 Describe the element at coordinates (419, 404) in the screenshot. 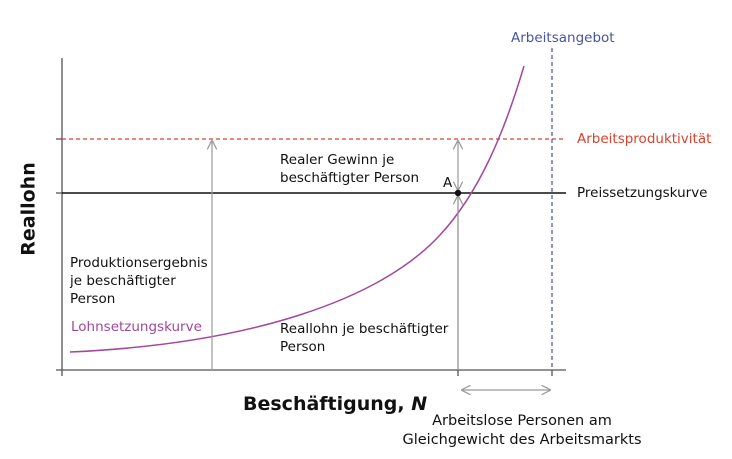

I see `x-axis-title-var: N` at that location.